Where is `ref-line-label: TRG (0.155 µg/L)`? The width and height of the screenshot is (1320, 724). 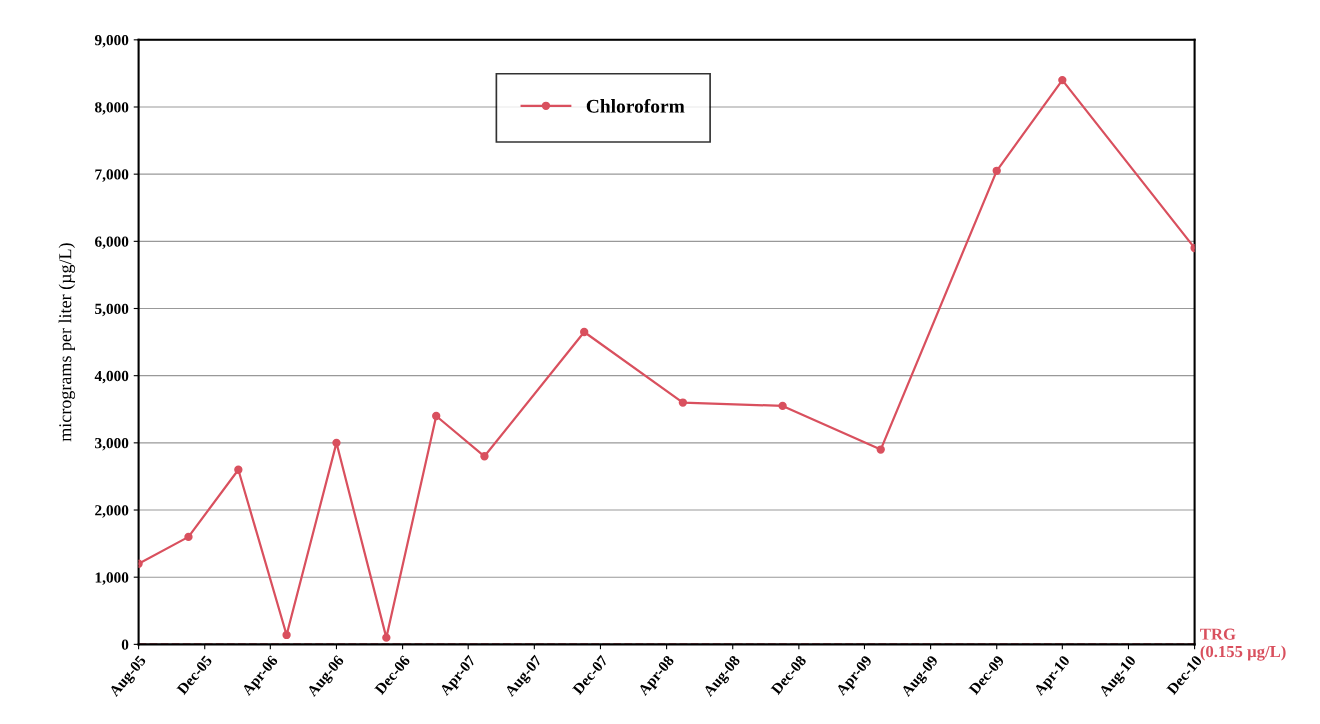
ref-line-label: TRG (0.155 µg/L) is located at coordinates (1243, 644).